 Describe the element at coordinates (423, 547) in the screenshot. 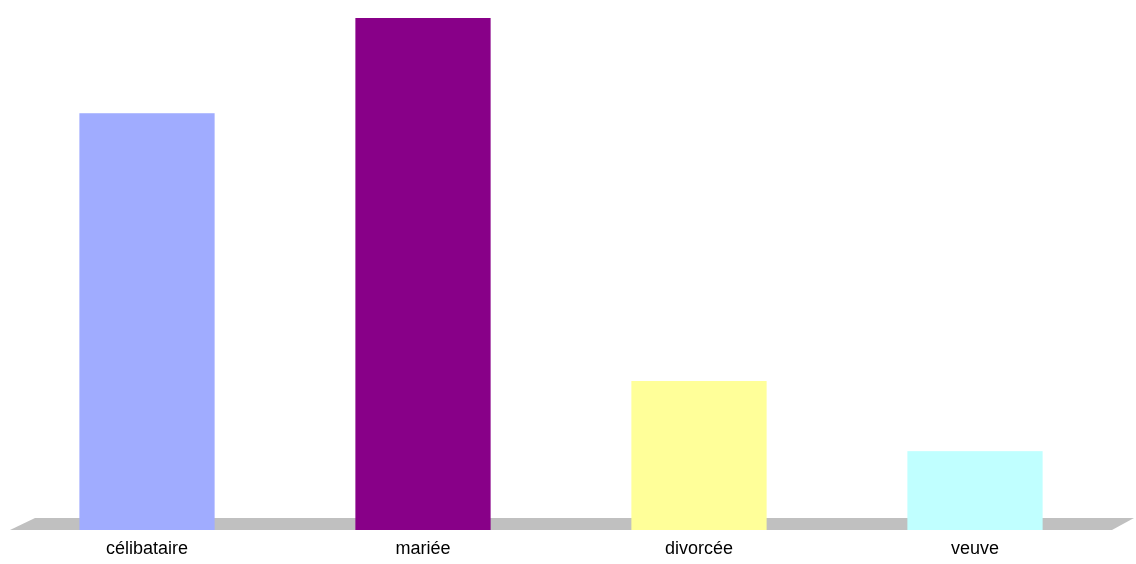

I see `x-tick-label: mariée` at that location.